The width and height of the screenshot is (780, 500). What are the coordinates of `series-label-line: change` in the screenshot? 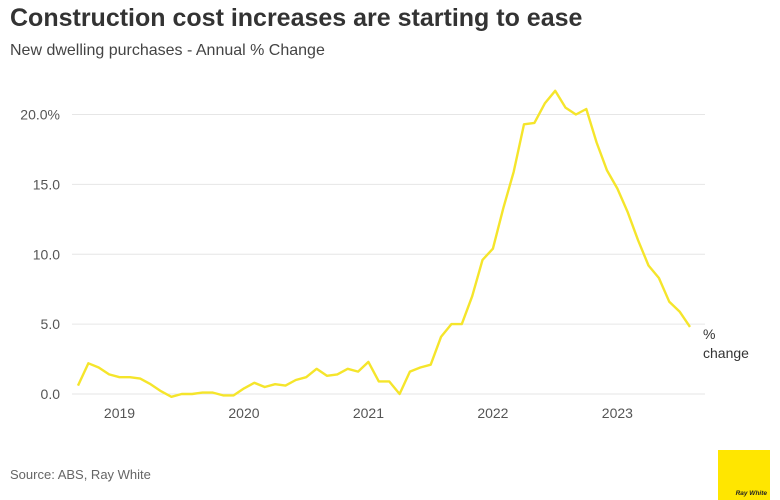 It's located at (726, 353).